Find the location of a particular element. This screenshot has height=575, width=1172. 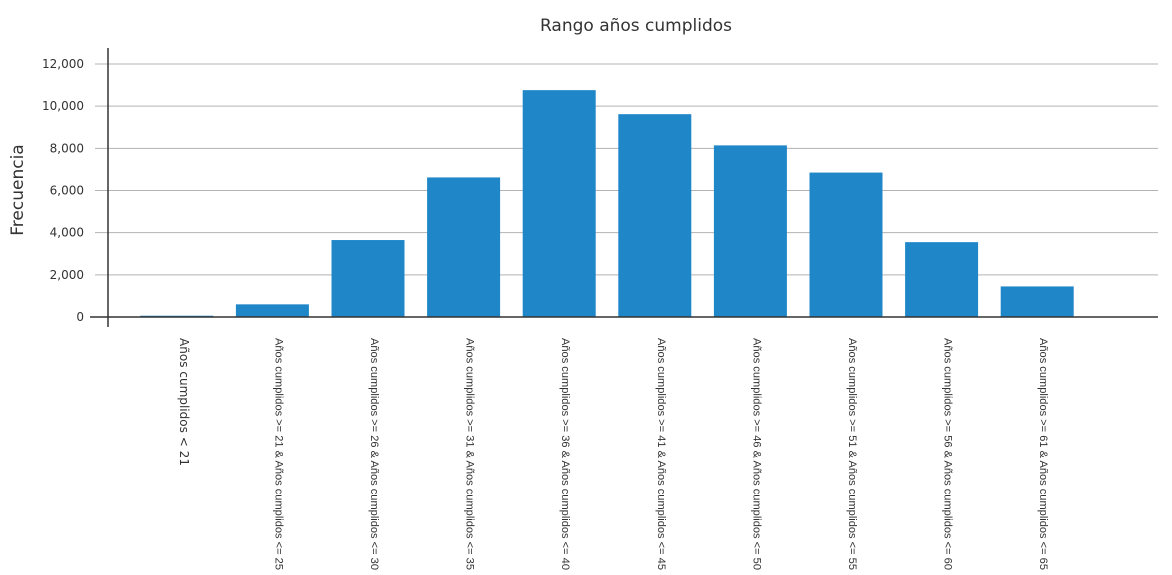

y-tick-label: 10,000 is located at coordinates (63, 106).